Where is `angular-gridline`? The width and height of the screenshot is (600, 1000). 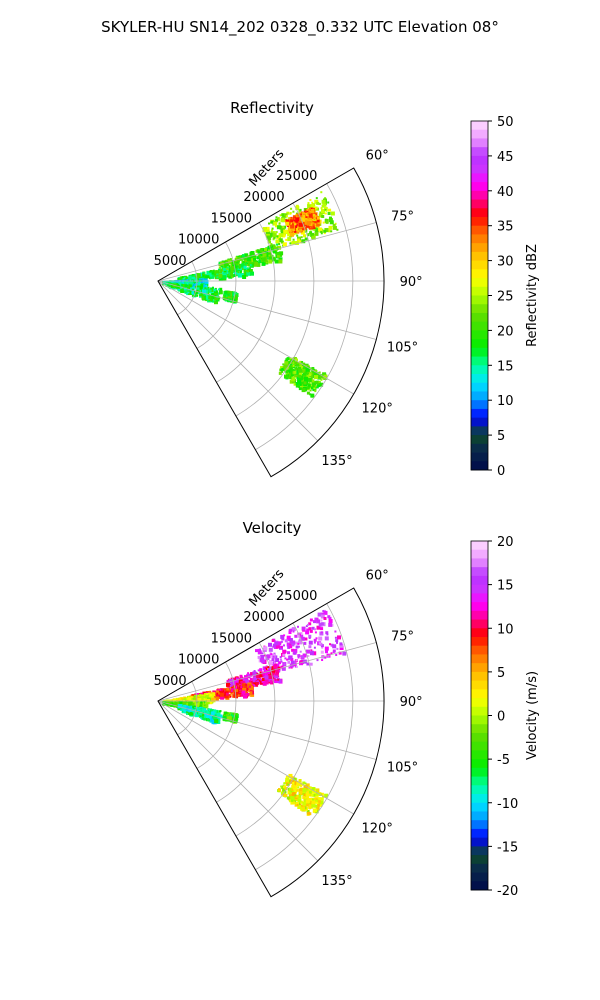
angular-gridline is located at coordinates (267, 310).